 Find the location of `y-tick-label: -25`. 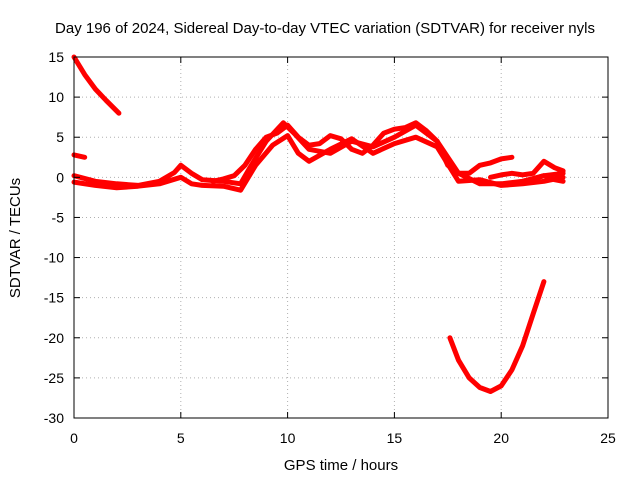

y-tick-label: -25 is located at coordinates (54, 378).